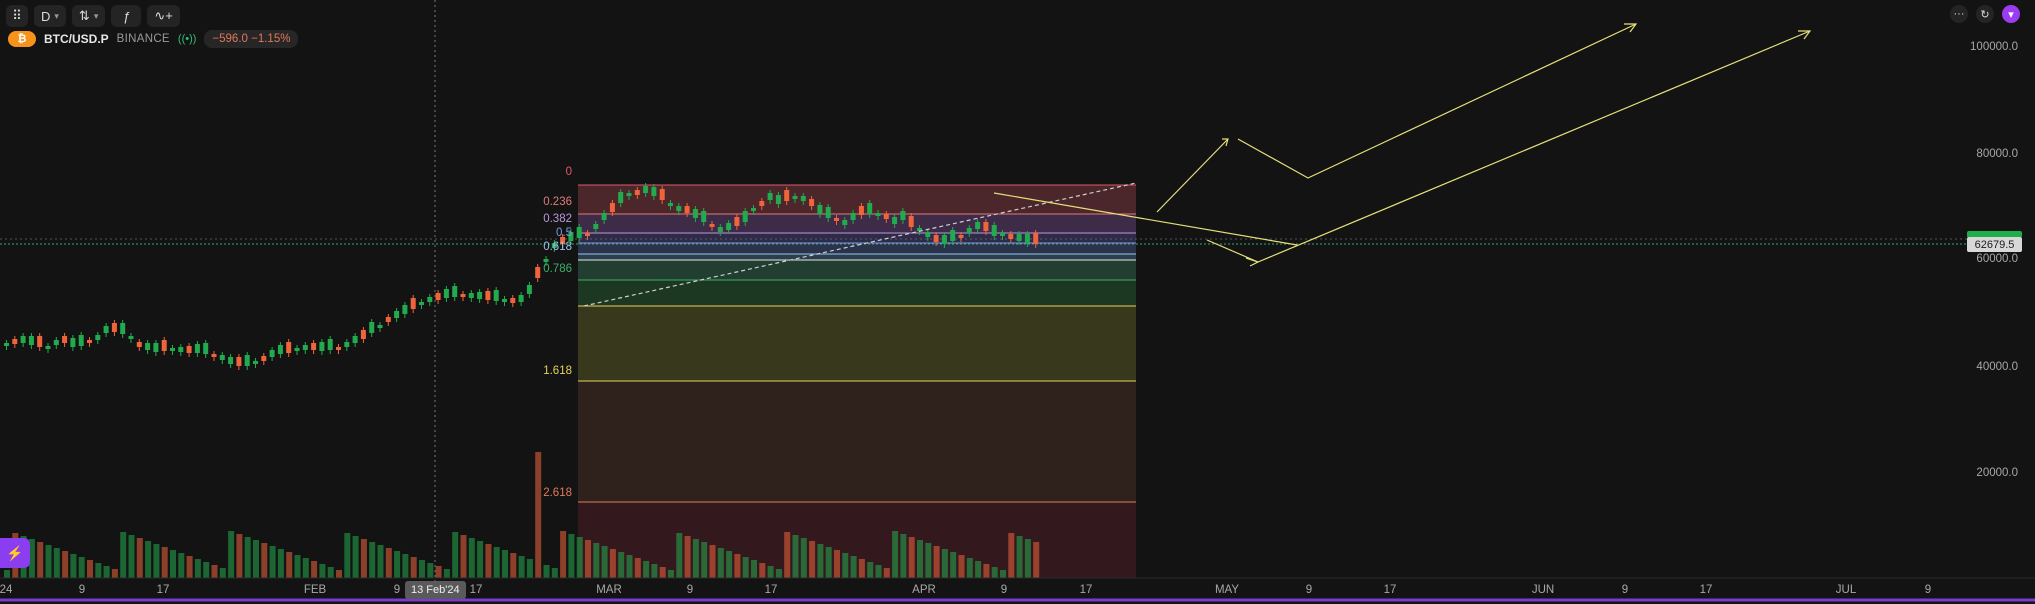 The width and height of the screenshot is (2035, 604). What do you see at coordinates (50, 16) in the screenshot?
I see `interval-selector: D ▾` at bounding box center [50, 16].